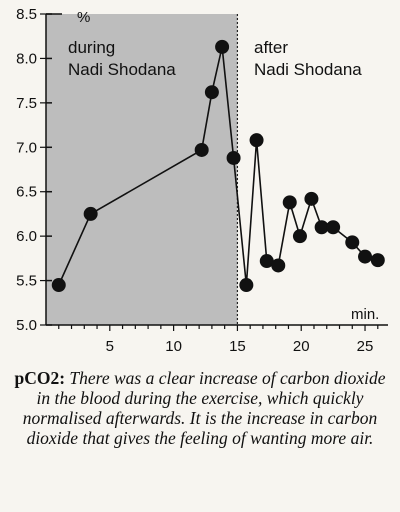 The height and width of the screenshot is (512, 400). What do you see at coordinates (26, 14) in the screenshot?
I see `y-tick-label: 8.5` at bounding box center [26, 14].